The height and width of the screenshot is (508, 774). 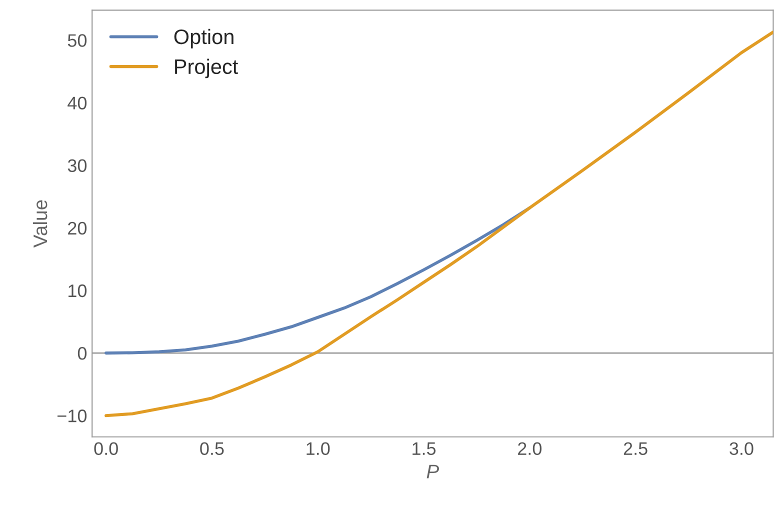 I want to click on y-tick-label: 0, so click(x=82, y=353).